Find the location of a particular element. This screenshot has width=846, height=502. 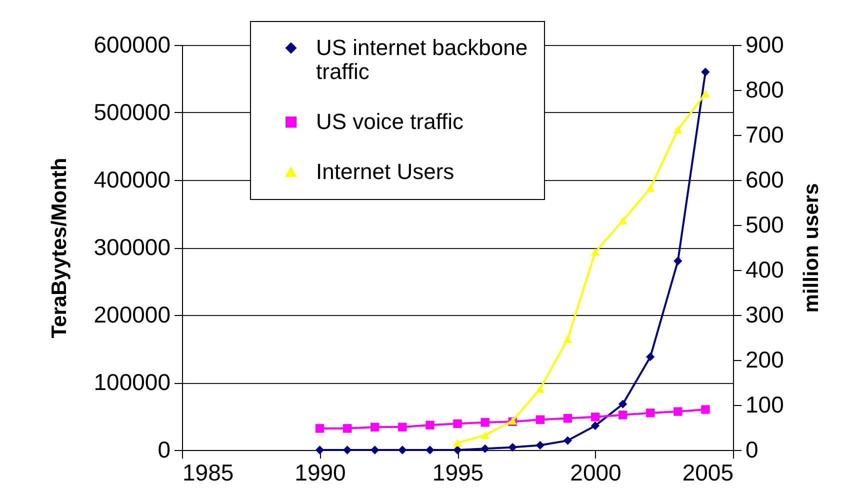

x-tick-label: 1990 is located at coordinates (320, 473).